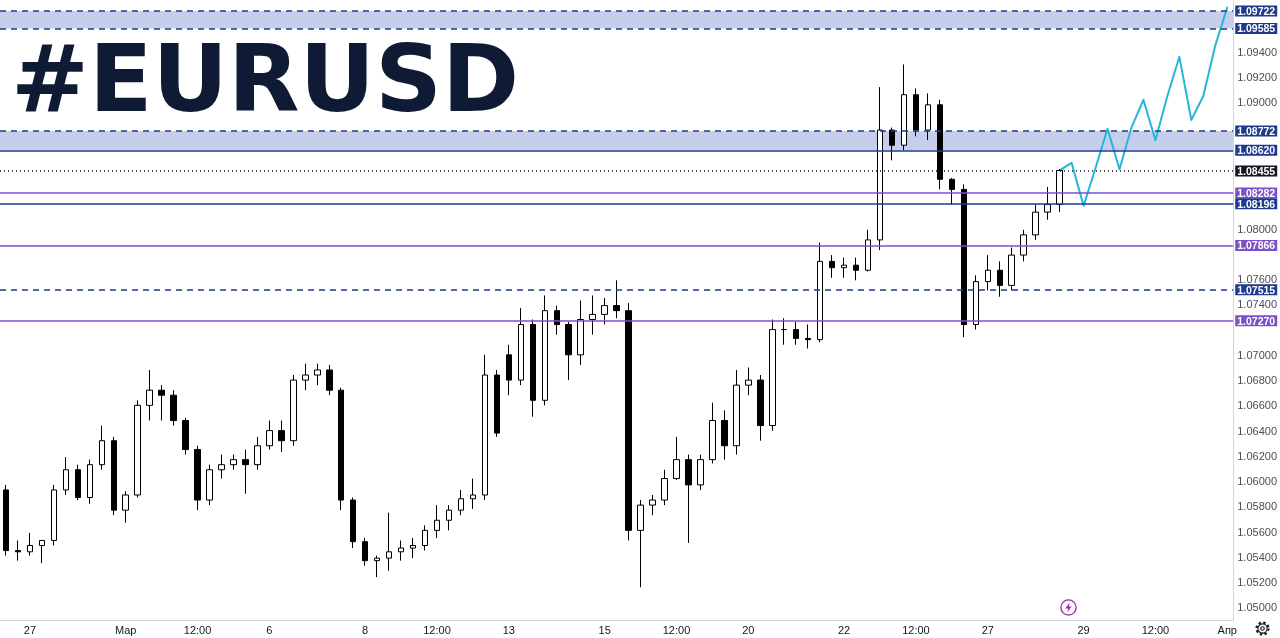 This screenshot has width=1280, height=638. What do you see at coordinates (1256, 150) in the screenshot?
I see `ref-line-label: 1.08620` at bounding box center [1256, 150].